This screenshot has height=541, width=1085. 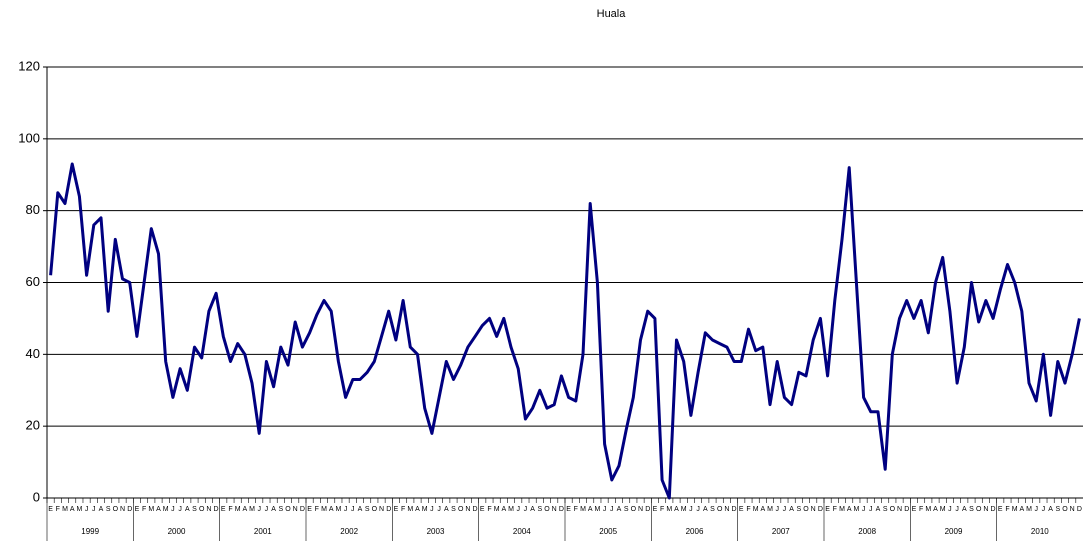 I want to click on year-label: 1999, so click(x=90, y=531).